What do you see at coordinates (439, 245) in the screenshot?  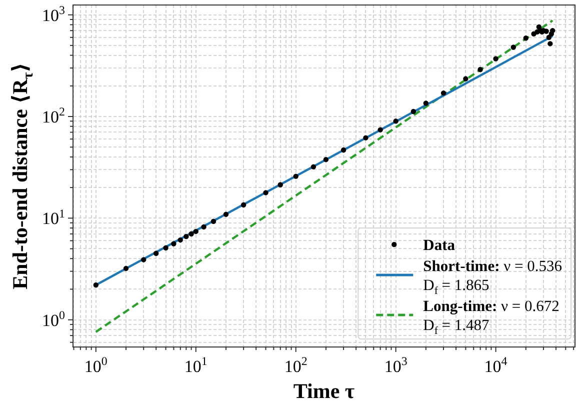 I see `legend-label: Data` at bounding box center [439, 245].